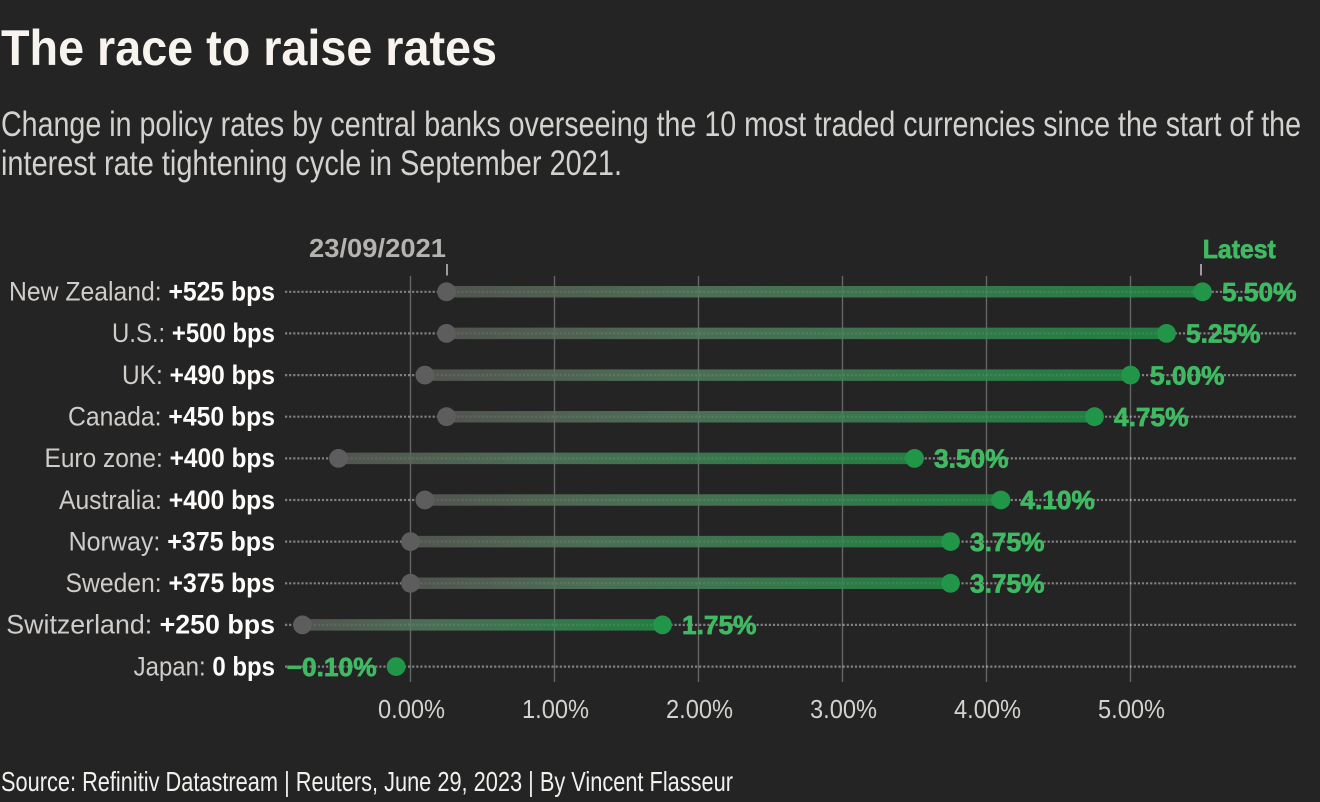  I want to click on svg-text: 1.00%, so click(555, 710).